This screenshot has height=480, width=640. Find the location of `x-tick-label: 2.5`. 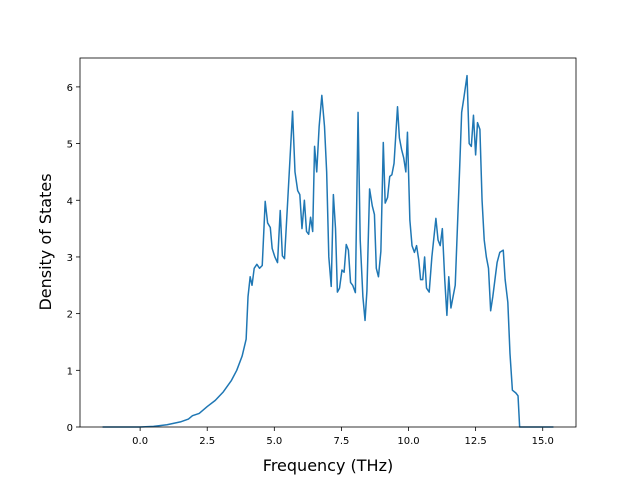

x-tick-label: 2.5 is located at coordinates (207, 441).